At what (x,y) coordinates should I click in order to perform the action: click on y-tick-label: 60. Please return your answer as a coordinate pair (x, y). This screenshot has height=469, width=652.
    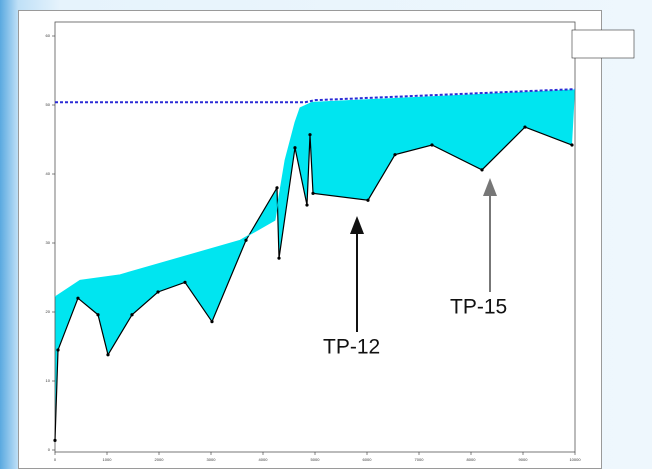
    Looking at the image, I should click on (48, 35).